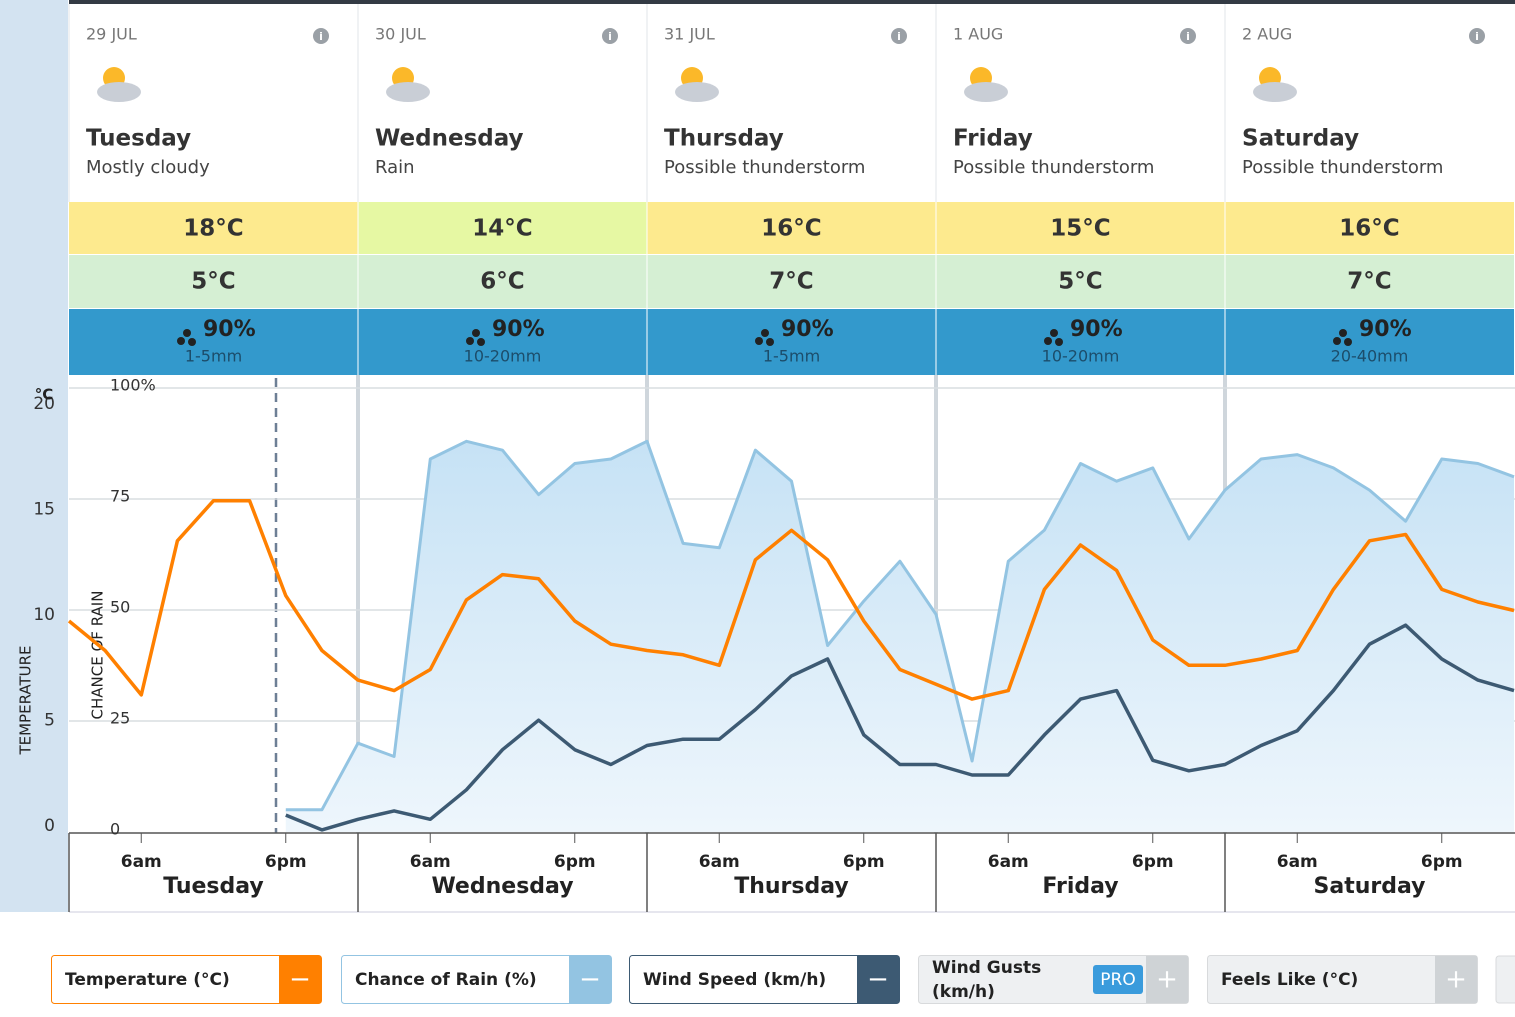 This screenshot has height=1017, width=1515. Describe the element at coordinates (138, 139) in the screenshot. I see `day-name: Tuesday` at that location.